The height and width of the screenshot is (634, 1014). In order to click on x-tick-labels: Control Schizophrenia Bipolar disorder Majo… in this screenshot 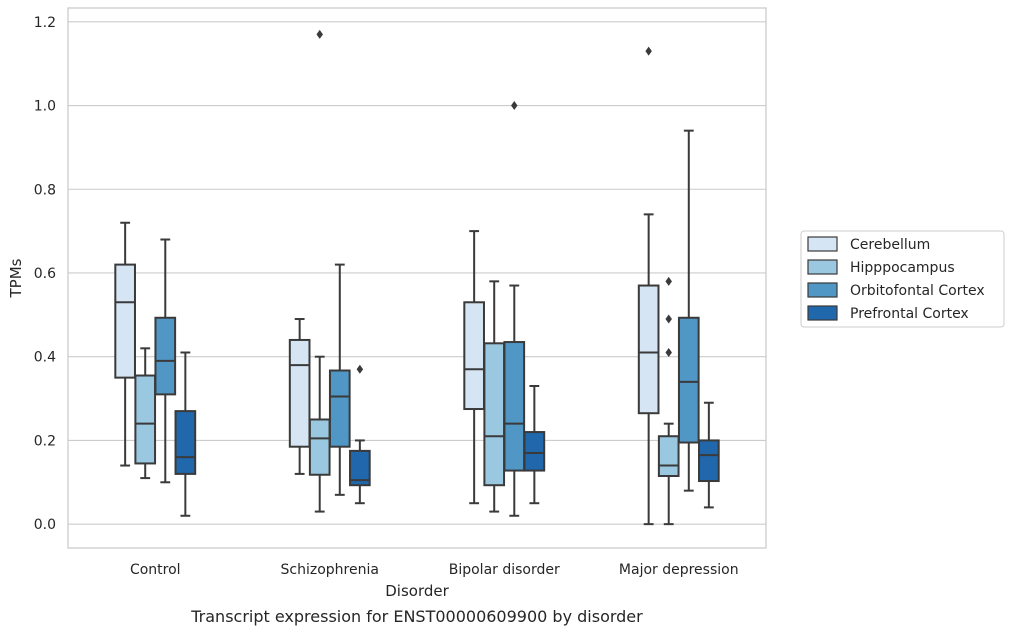, I will do `click(434, 570)`.